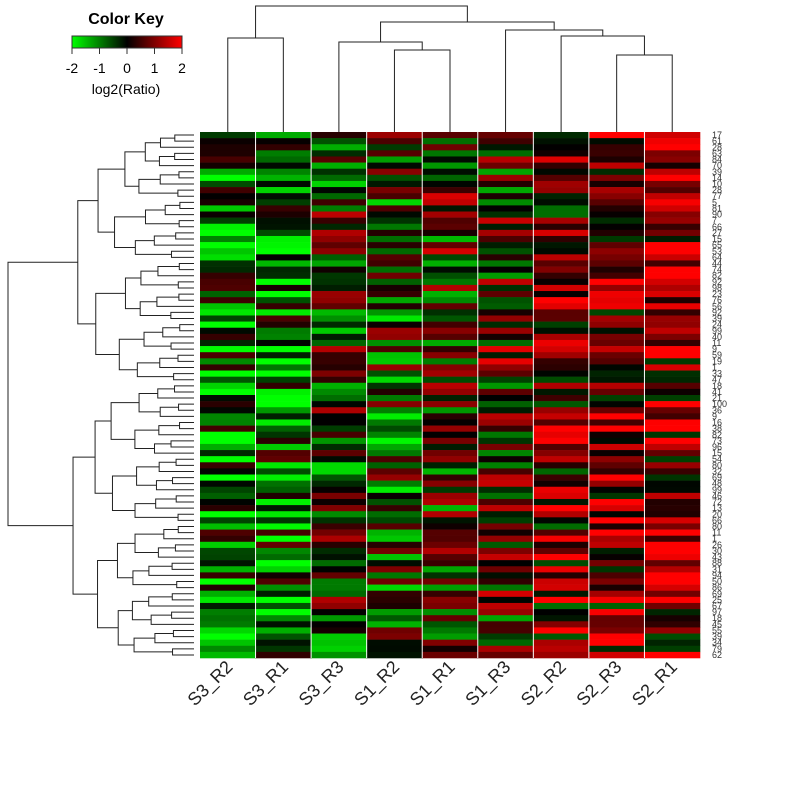  What do you see at coordinates (717, 496) in the screenshot?
I see `row-label: 46` at bounding box center [717, 496].